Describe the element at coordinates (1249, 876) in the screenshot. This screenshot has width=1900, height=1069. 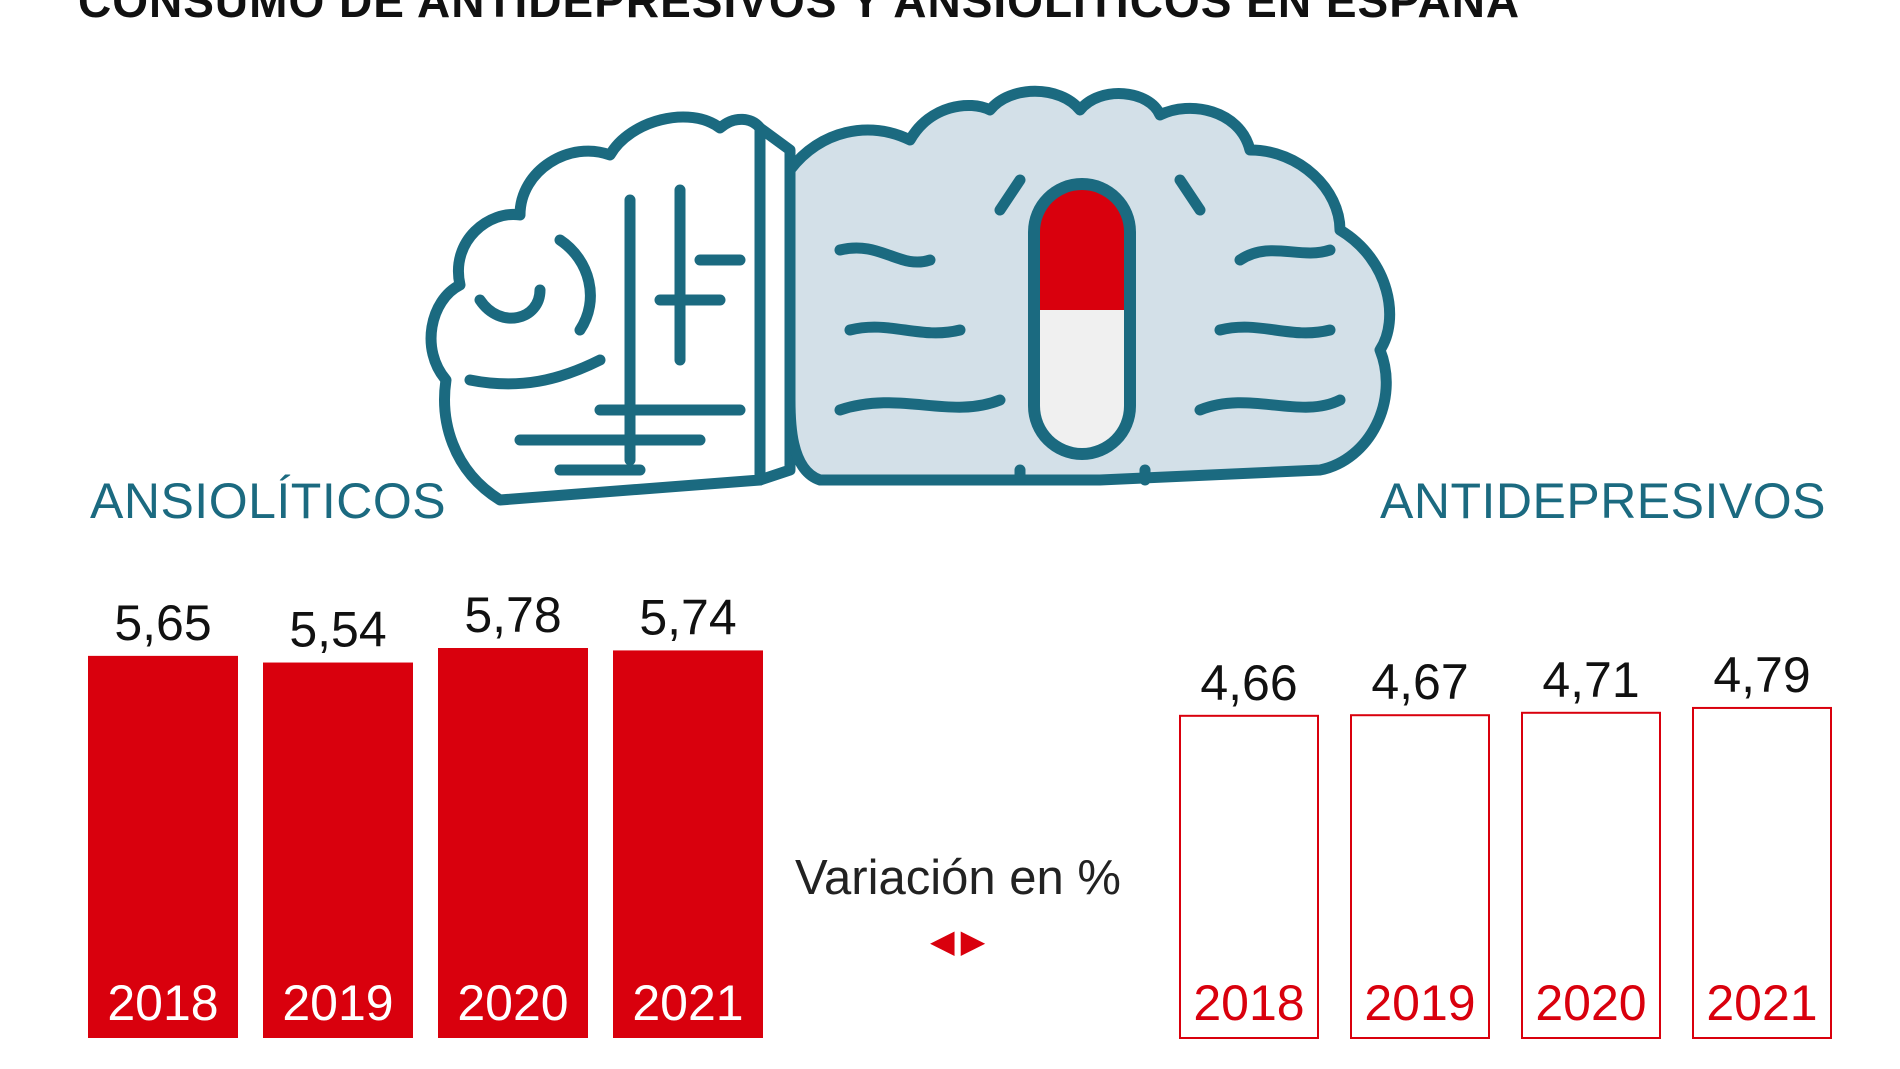
I see `bar-antidepresivos-2018` at that location.